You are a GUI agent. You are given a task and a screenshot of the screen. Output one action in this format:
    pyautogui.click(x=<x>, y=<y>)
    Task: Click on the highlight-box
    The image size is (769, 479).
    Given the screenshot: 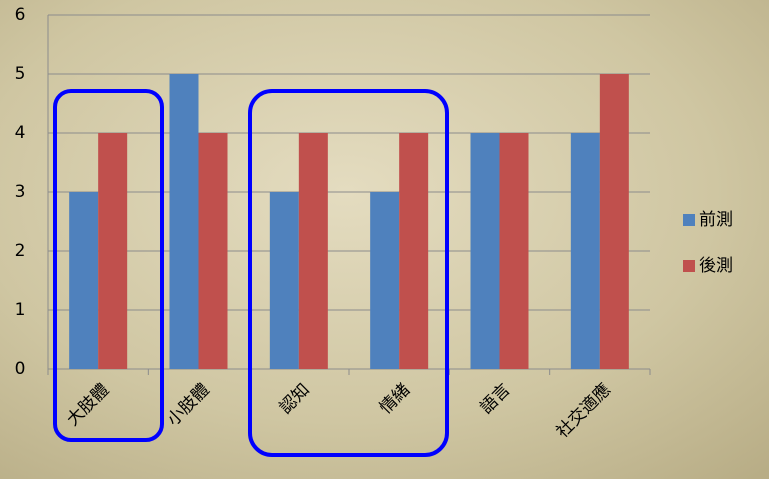 What is the action you would take?
    pyautogui.click(x=108, y=265)
    